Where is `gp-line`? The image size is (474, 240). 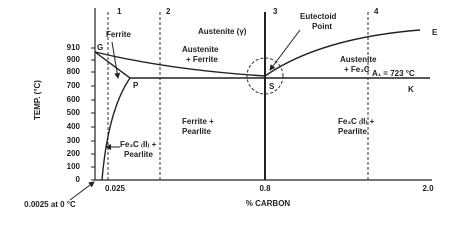 gp-line is located at coordinates (112, 65).